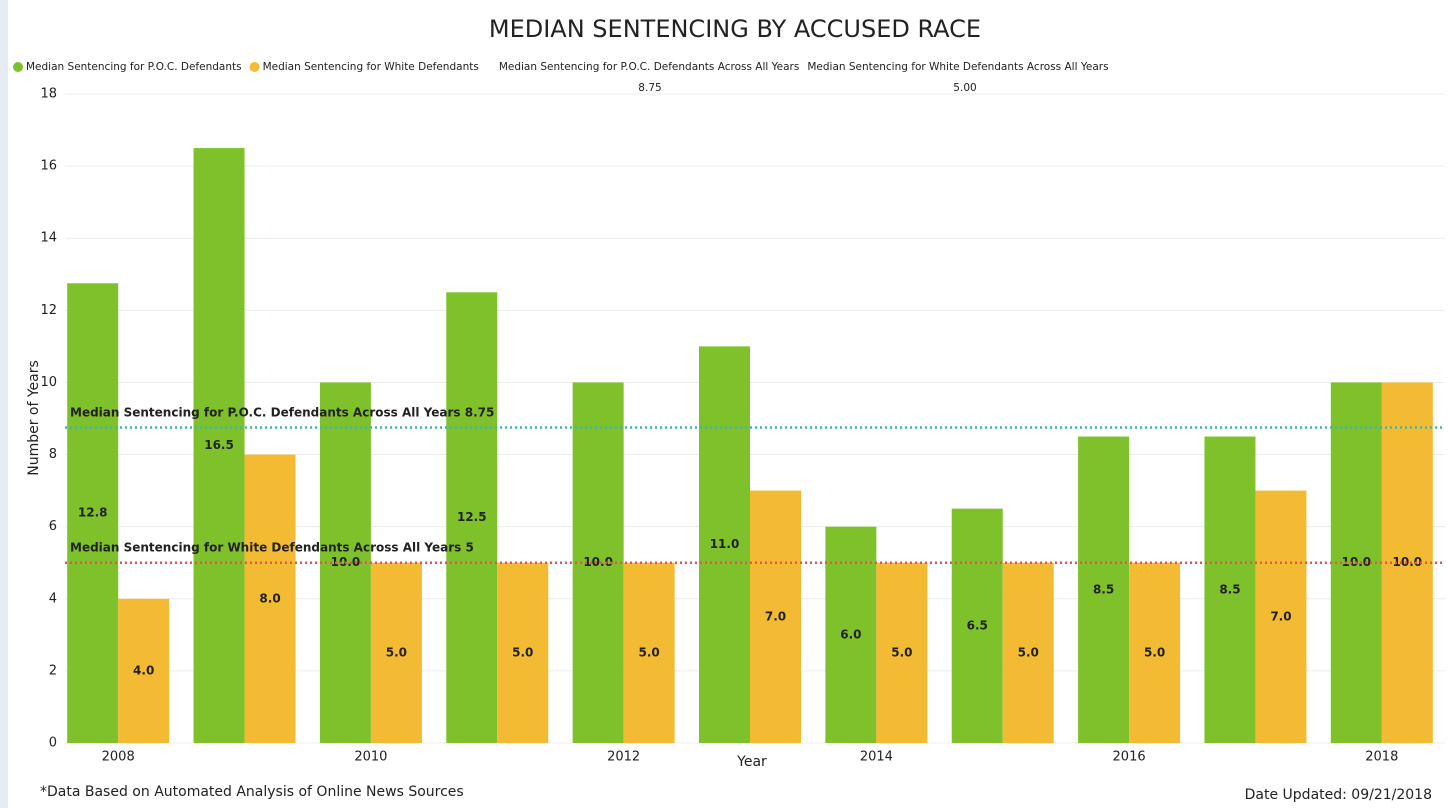  I want to click on reference-line-value: 5, so click(469, 547).